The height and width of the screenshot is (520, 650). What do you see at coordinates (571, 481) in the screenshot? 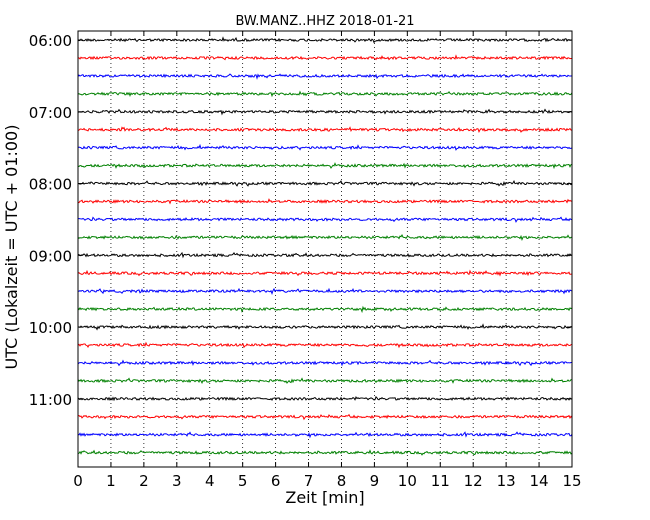
I see `x-tick-label: 15` at bounding box center [571, 481].